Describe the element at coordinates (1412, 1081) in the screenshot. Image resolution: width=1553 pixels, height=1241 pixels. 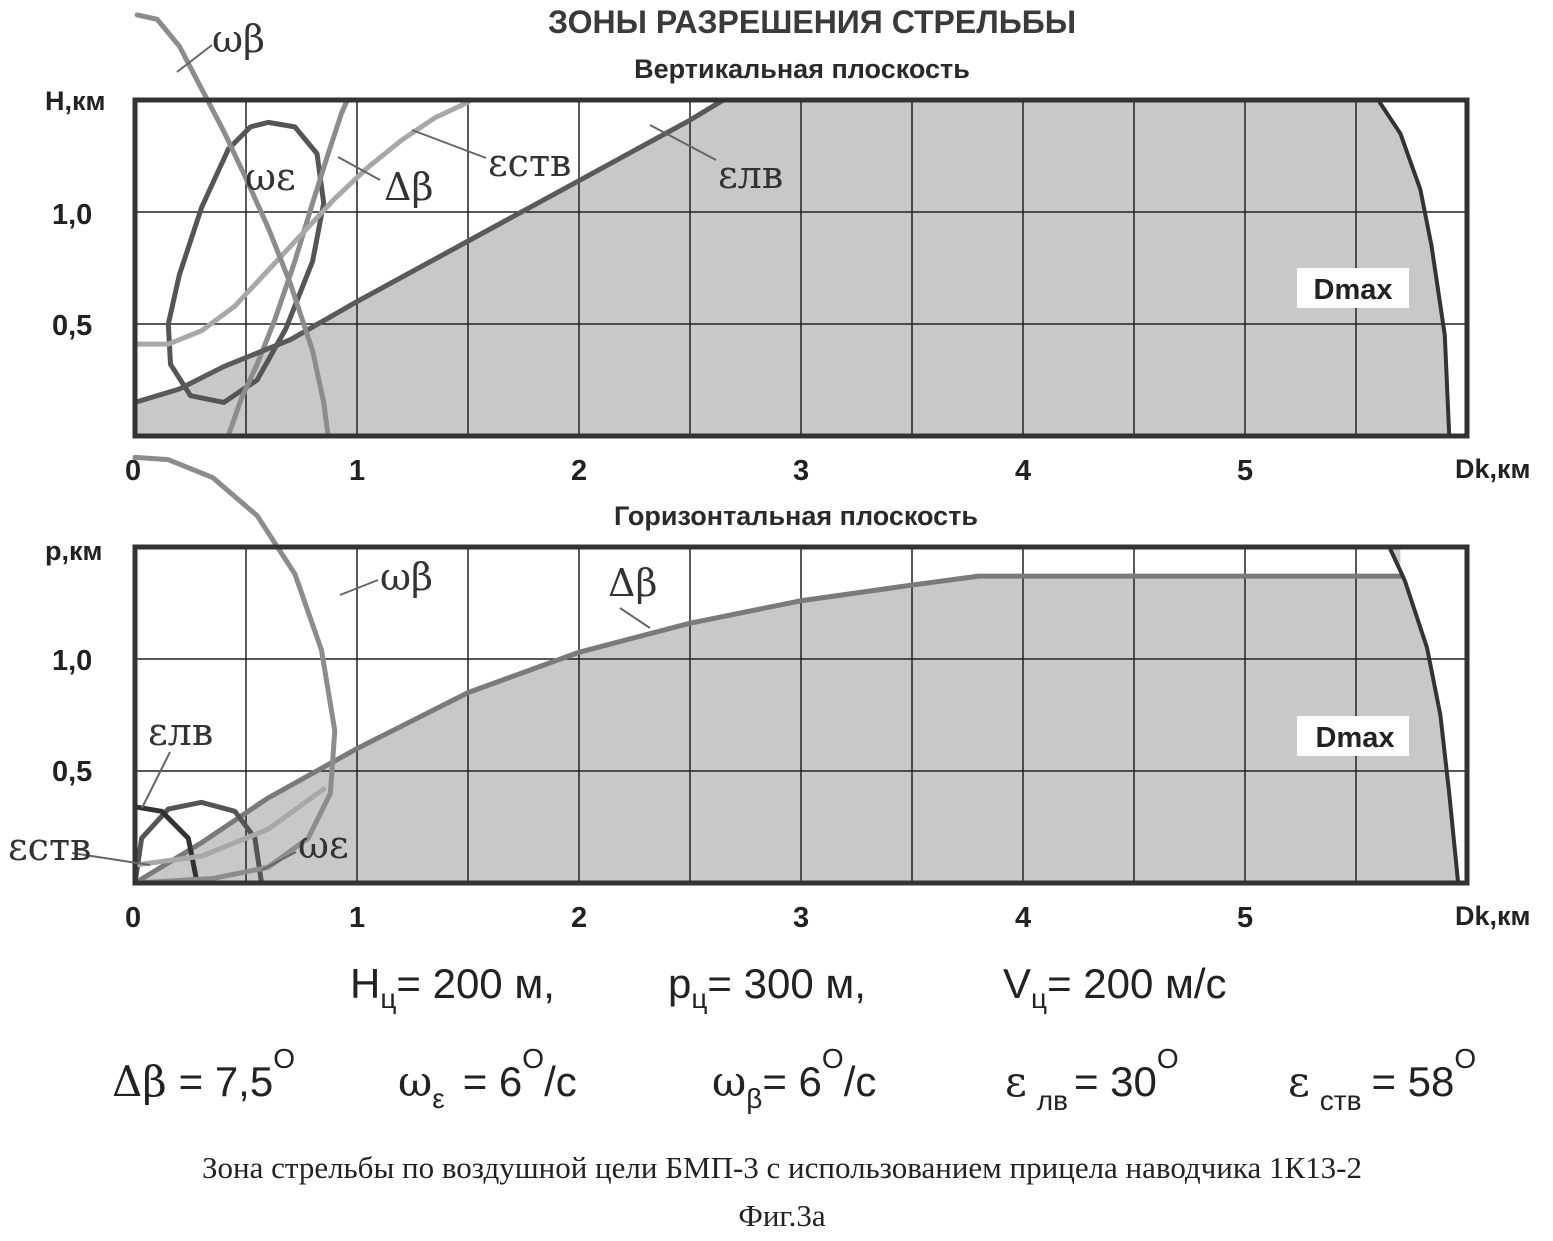
I see `eps-stv-value: = 58` at that location.